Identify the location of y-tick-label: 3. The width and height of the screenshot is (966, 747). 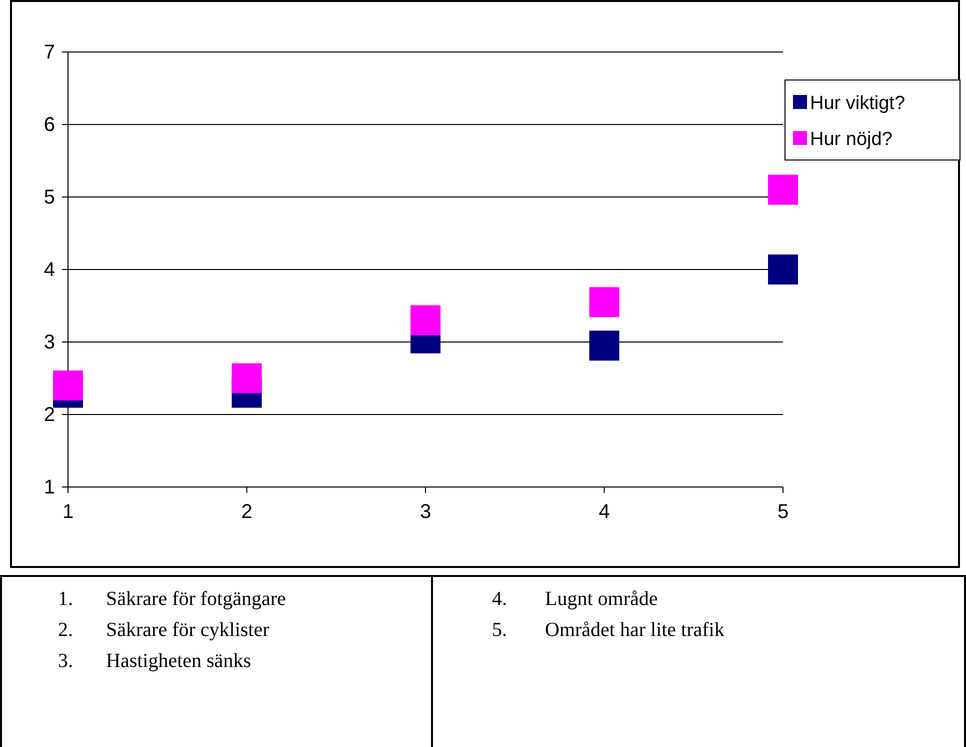
(49, 342).